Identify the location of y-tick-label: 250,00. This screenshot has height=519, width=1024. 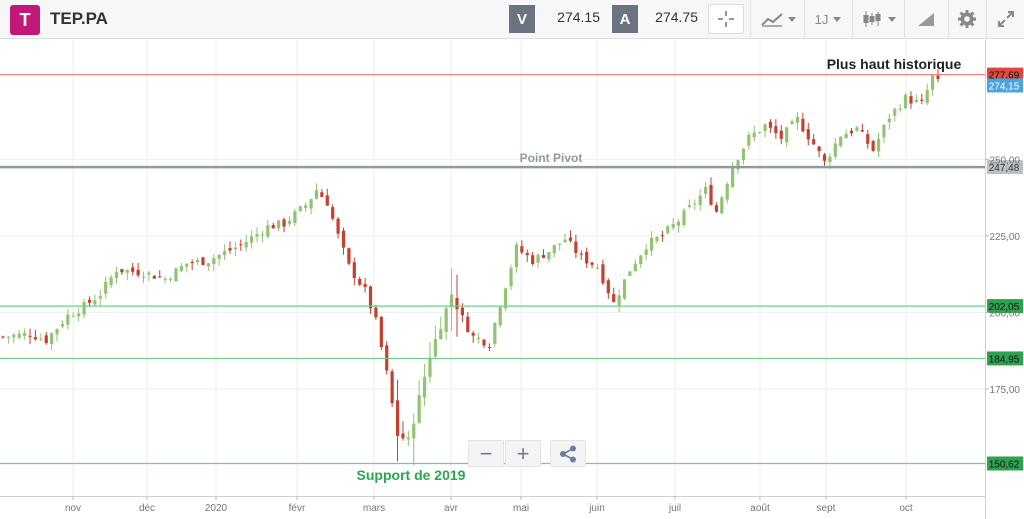
(1004, 160).